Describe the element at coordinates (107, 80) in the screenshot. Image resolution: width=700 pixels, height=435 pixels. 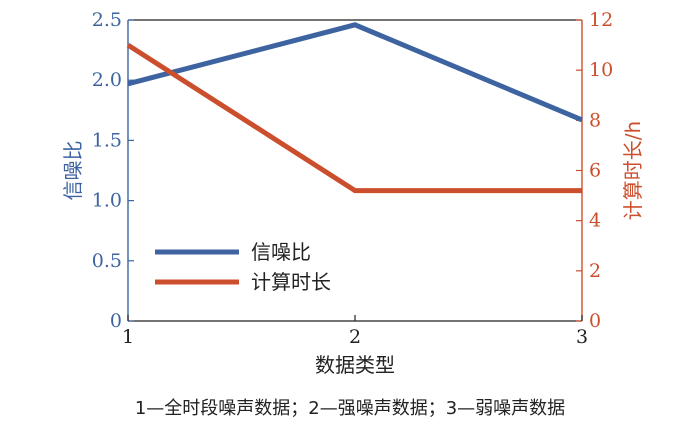
I see `left-y-tick-label: 2.0` at that location.